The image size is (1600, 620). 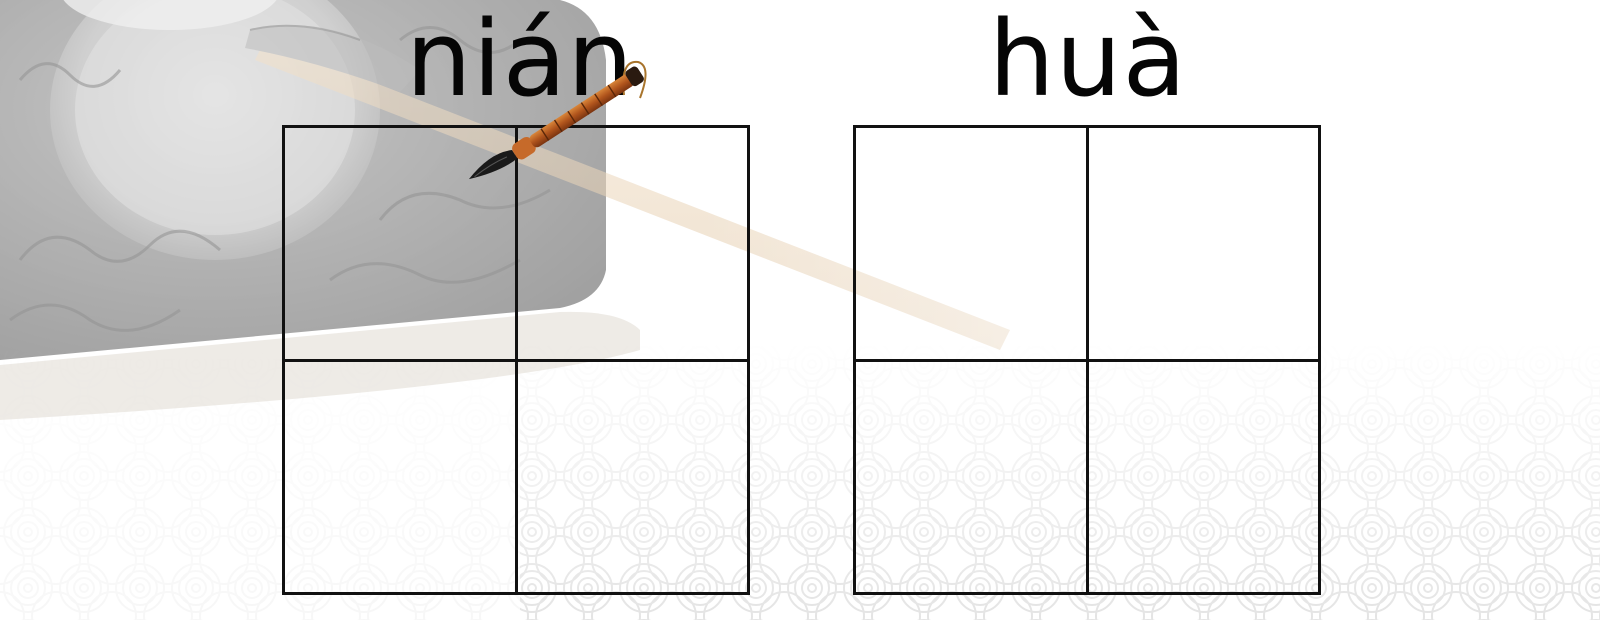 I want to click on pinyin-label-hua: huà, so click(x=1088, y=60).